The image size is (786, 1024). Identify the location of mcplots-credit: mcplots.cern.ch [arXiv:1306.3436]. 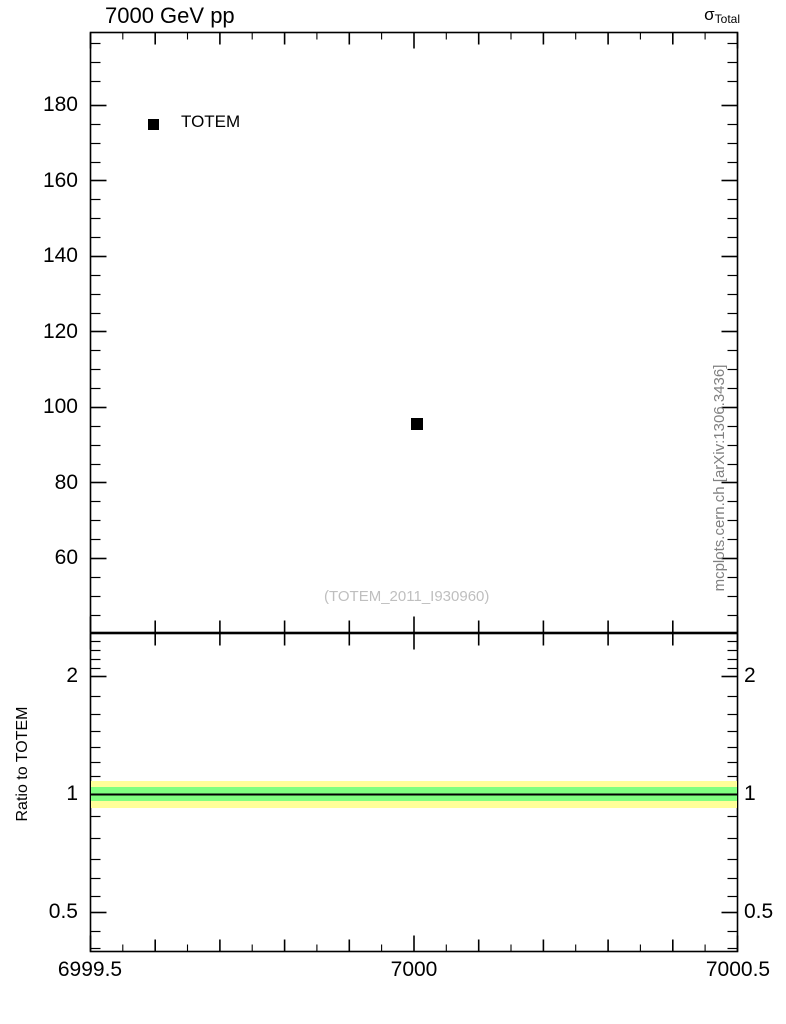
(719, 478).